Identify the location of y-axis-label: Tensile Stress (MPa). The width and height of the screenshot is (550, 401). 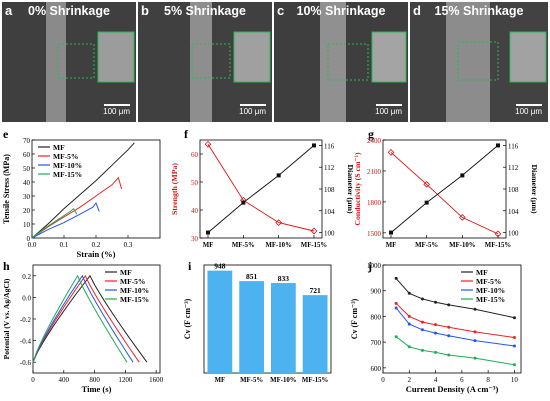
(6, 189).